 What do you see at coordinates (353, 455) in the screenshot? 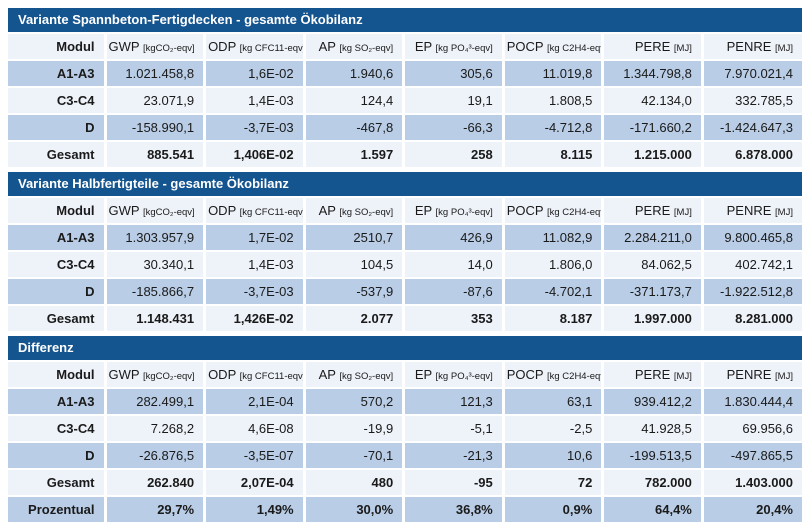
I see `value-cell: -70,1` at bounding box center [353, 455].